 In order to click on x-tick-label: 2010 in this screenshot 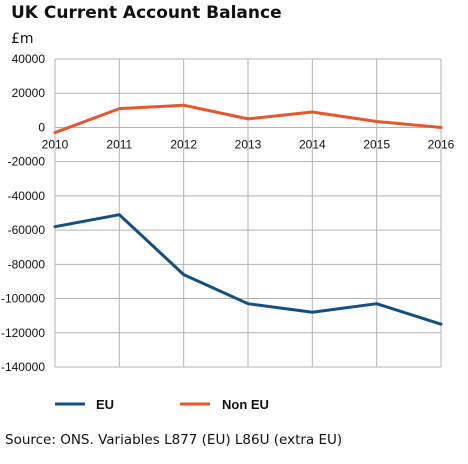, I will do `click(55, 144)`.